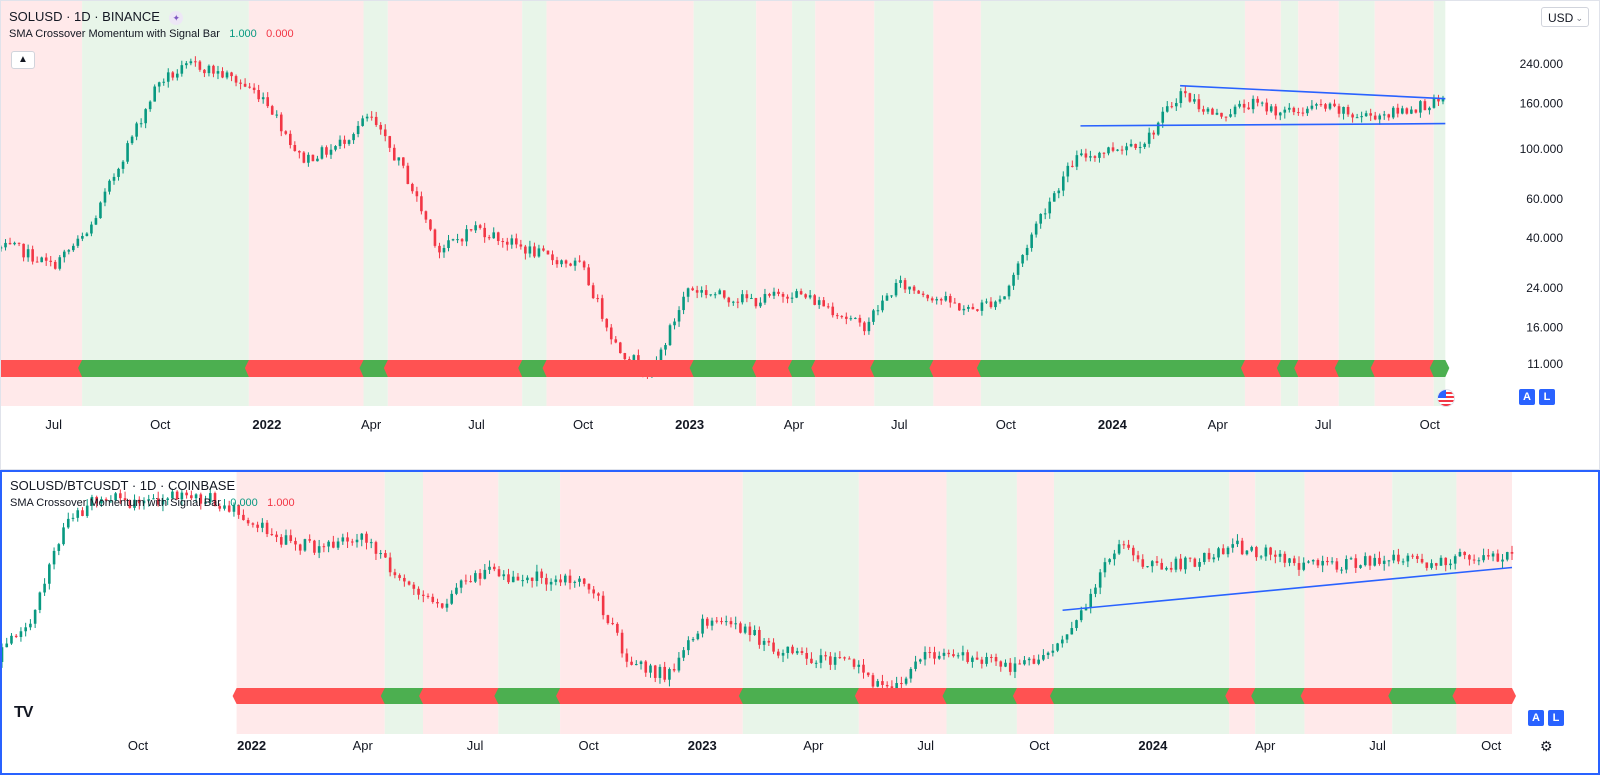  I want to click on log-scale-button: L, so click(1547, 397).